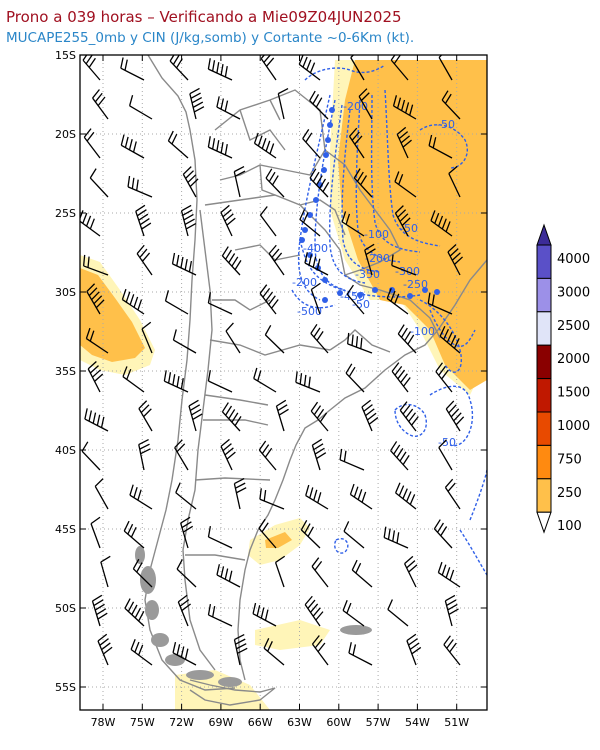  I want to click on lon-label: 54W, so click(417, 722).